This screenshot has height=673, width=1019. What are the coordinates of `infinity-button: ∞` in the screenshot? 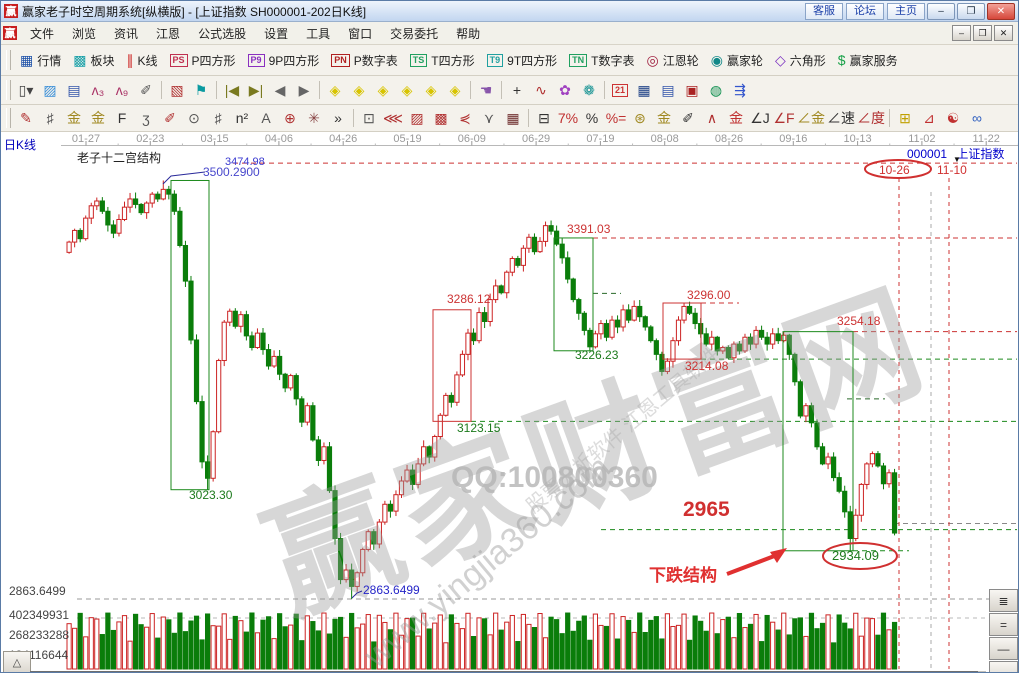 It's located at (977, 118).